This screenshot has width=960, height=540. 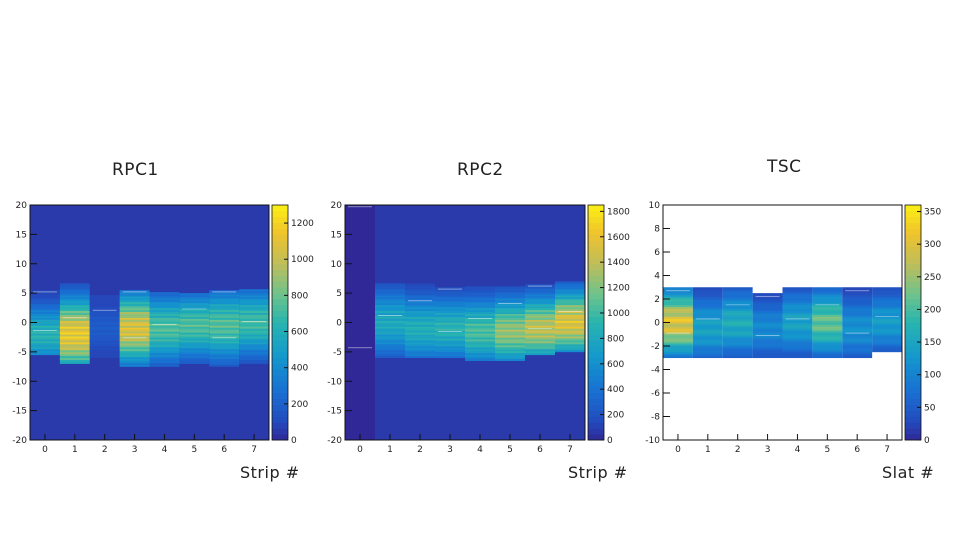 I want to click on colorbar-tick-label: 800, so click(x=299, y=296).